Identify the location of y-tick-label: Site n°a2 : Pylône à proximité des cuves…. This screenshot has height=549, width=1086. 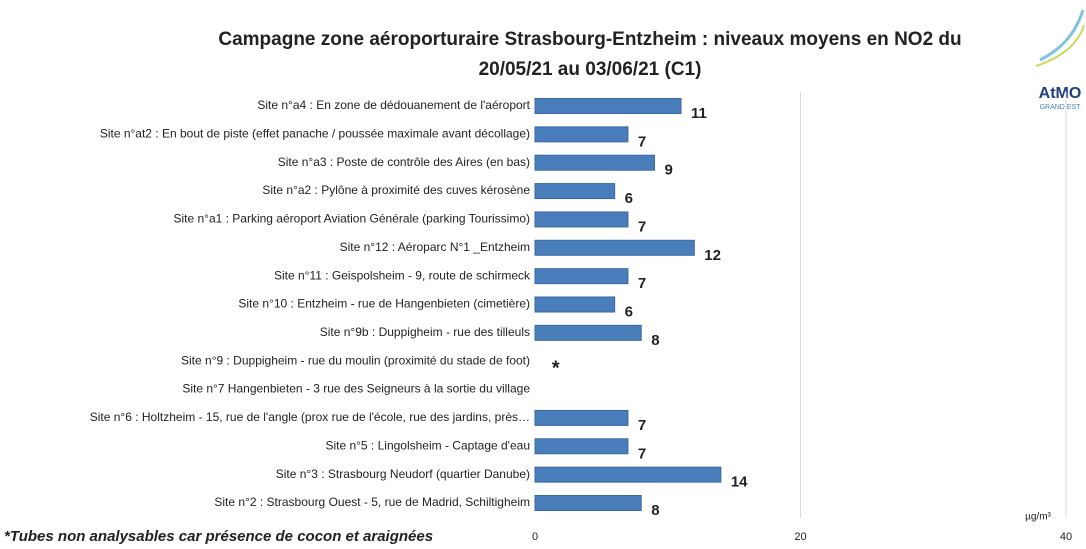
(396, 190).